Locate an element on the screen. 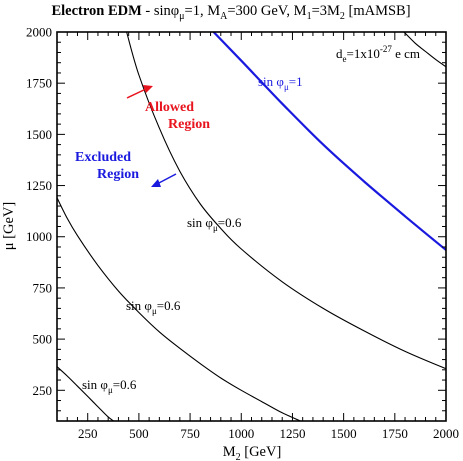 This screenshot has width=463, height=461. label-sin-phi-06-middle: sin φμ=0.6 is located at coordinates (153, 307).